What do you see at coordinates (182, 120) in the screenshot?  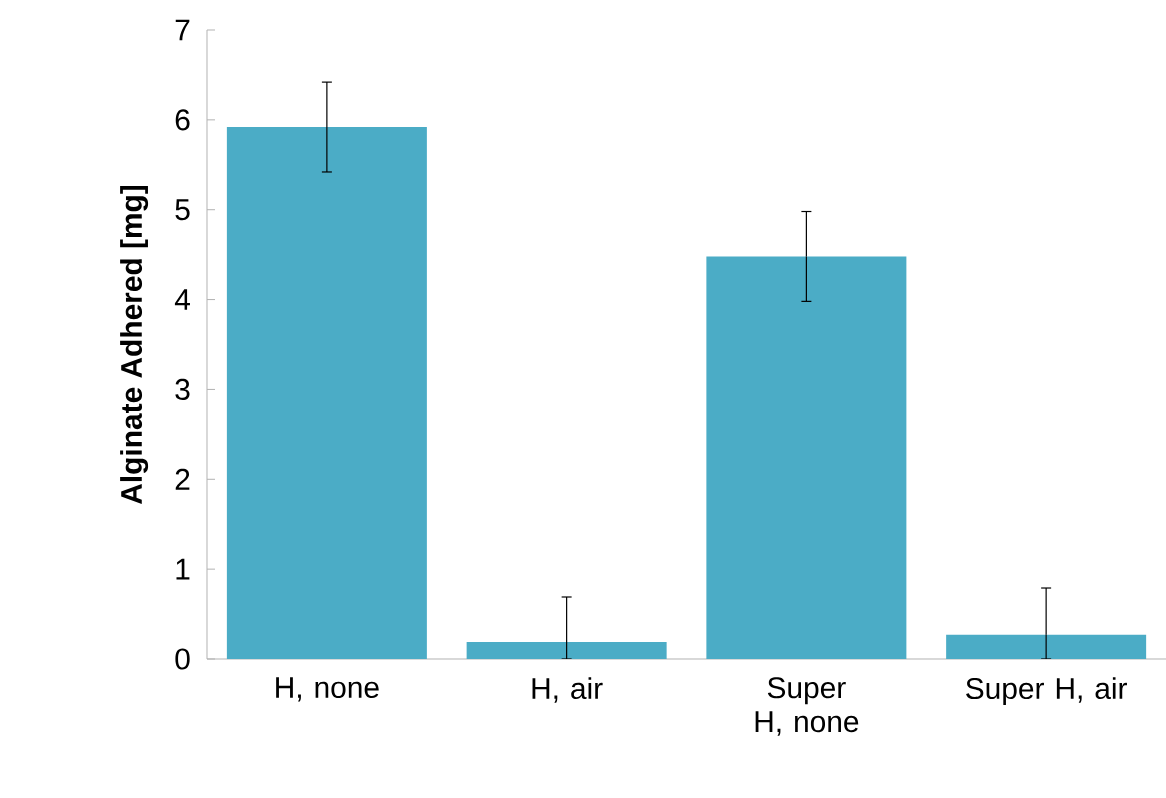 I see `y-tick-label: 6` at bounding box center [182, 120].